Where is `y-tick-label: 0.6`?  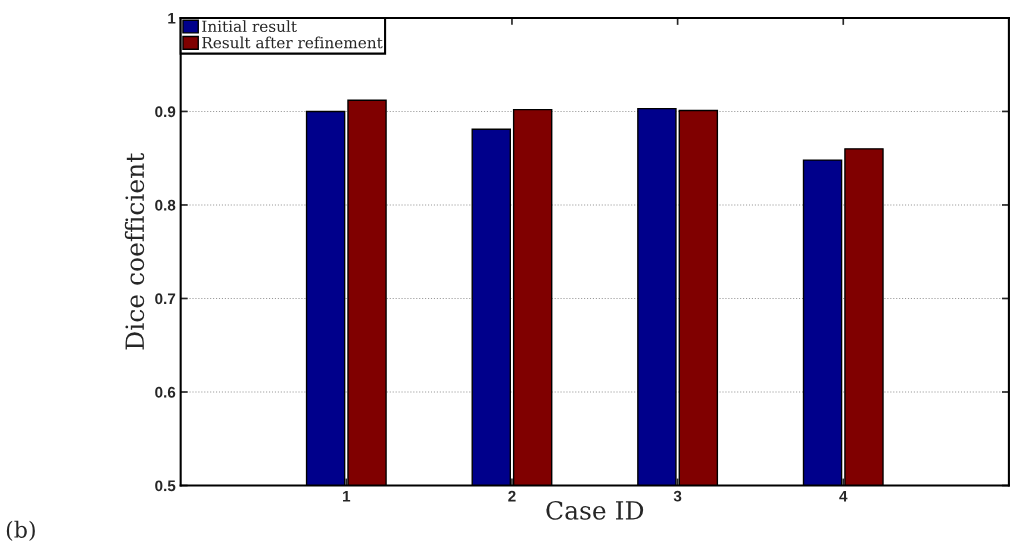 y-tick-label: 0.6 is located at coordinates (165, 392).